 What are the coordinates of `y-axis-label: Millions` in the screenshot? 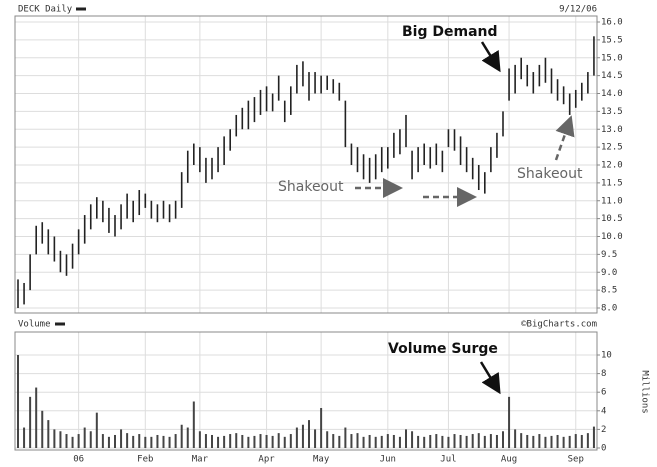 It's located at (645, 391).